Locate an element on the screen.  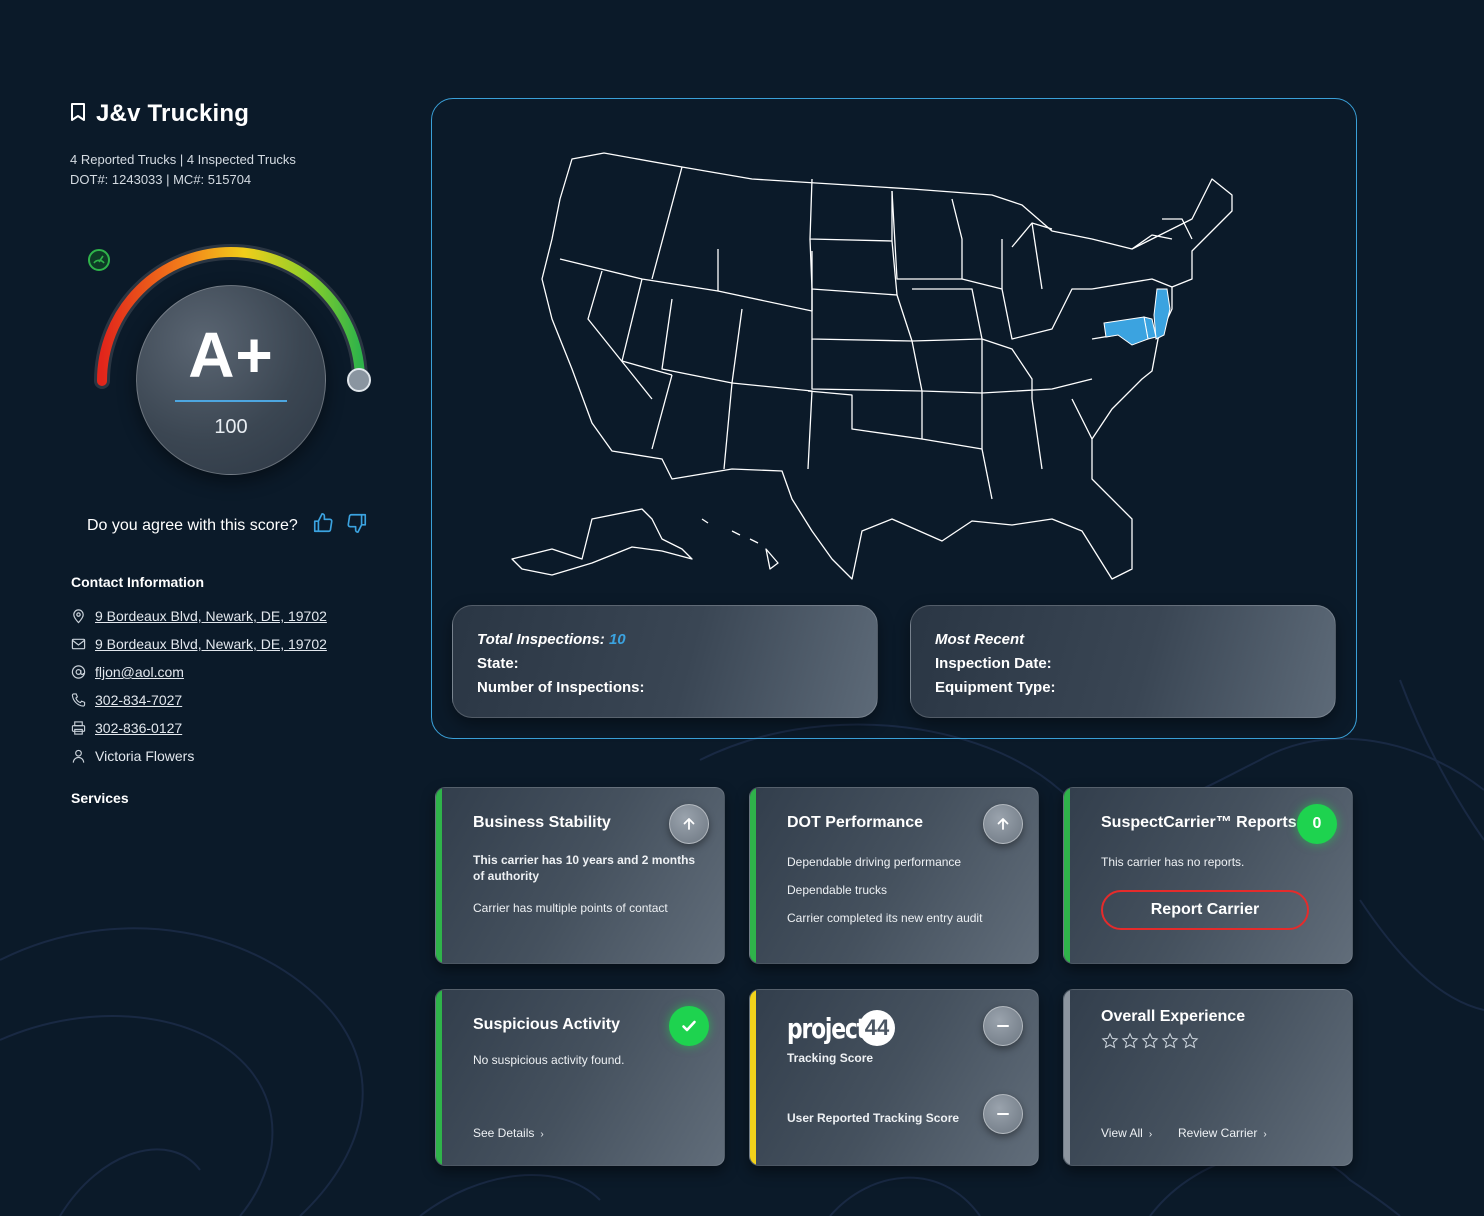
see-details-link: See Details › is located at coordinates (508, 1133).